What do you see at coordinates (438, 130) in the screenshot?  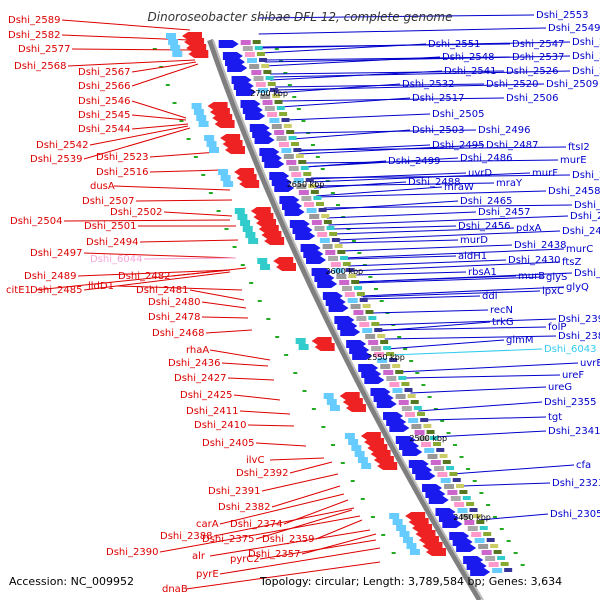 I see `gene-label-right: Dshi_2503` at bounding box center [438, 130].